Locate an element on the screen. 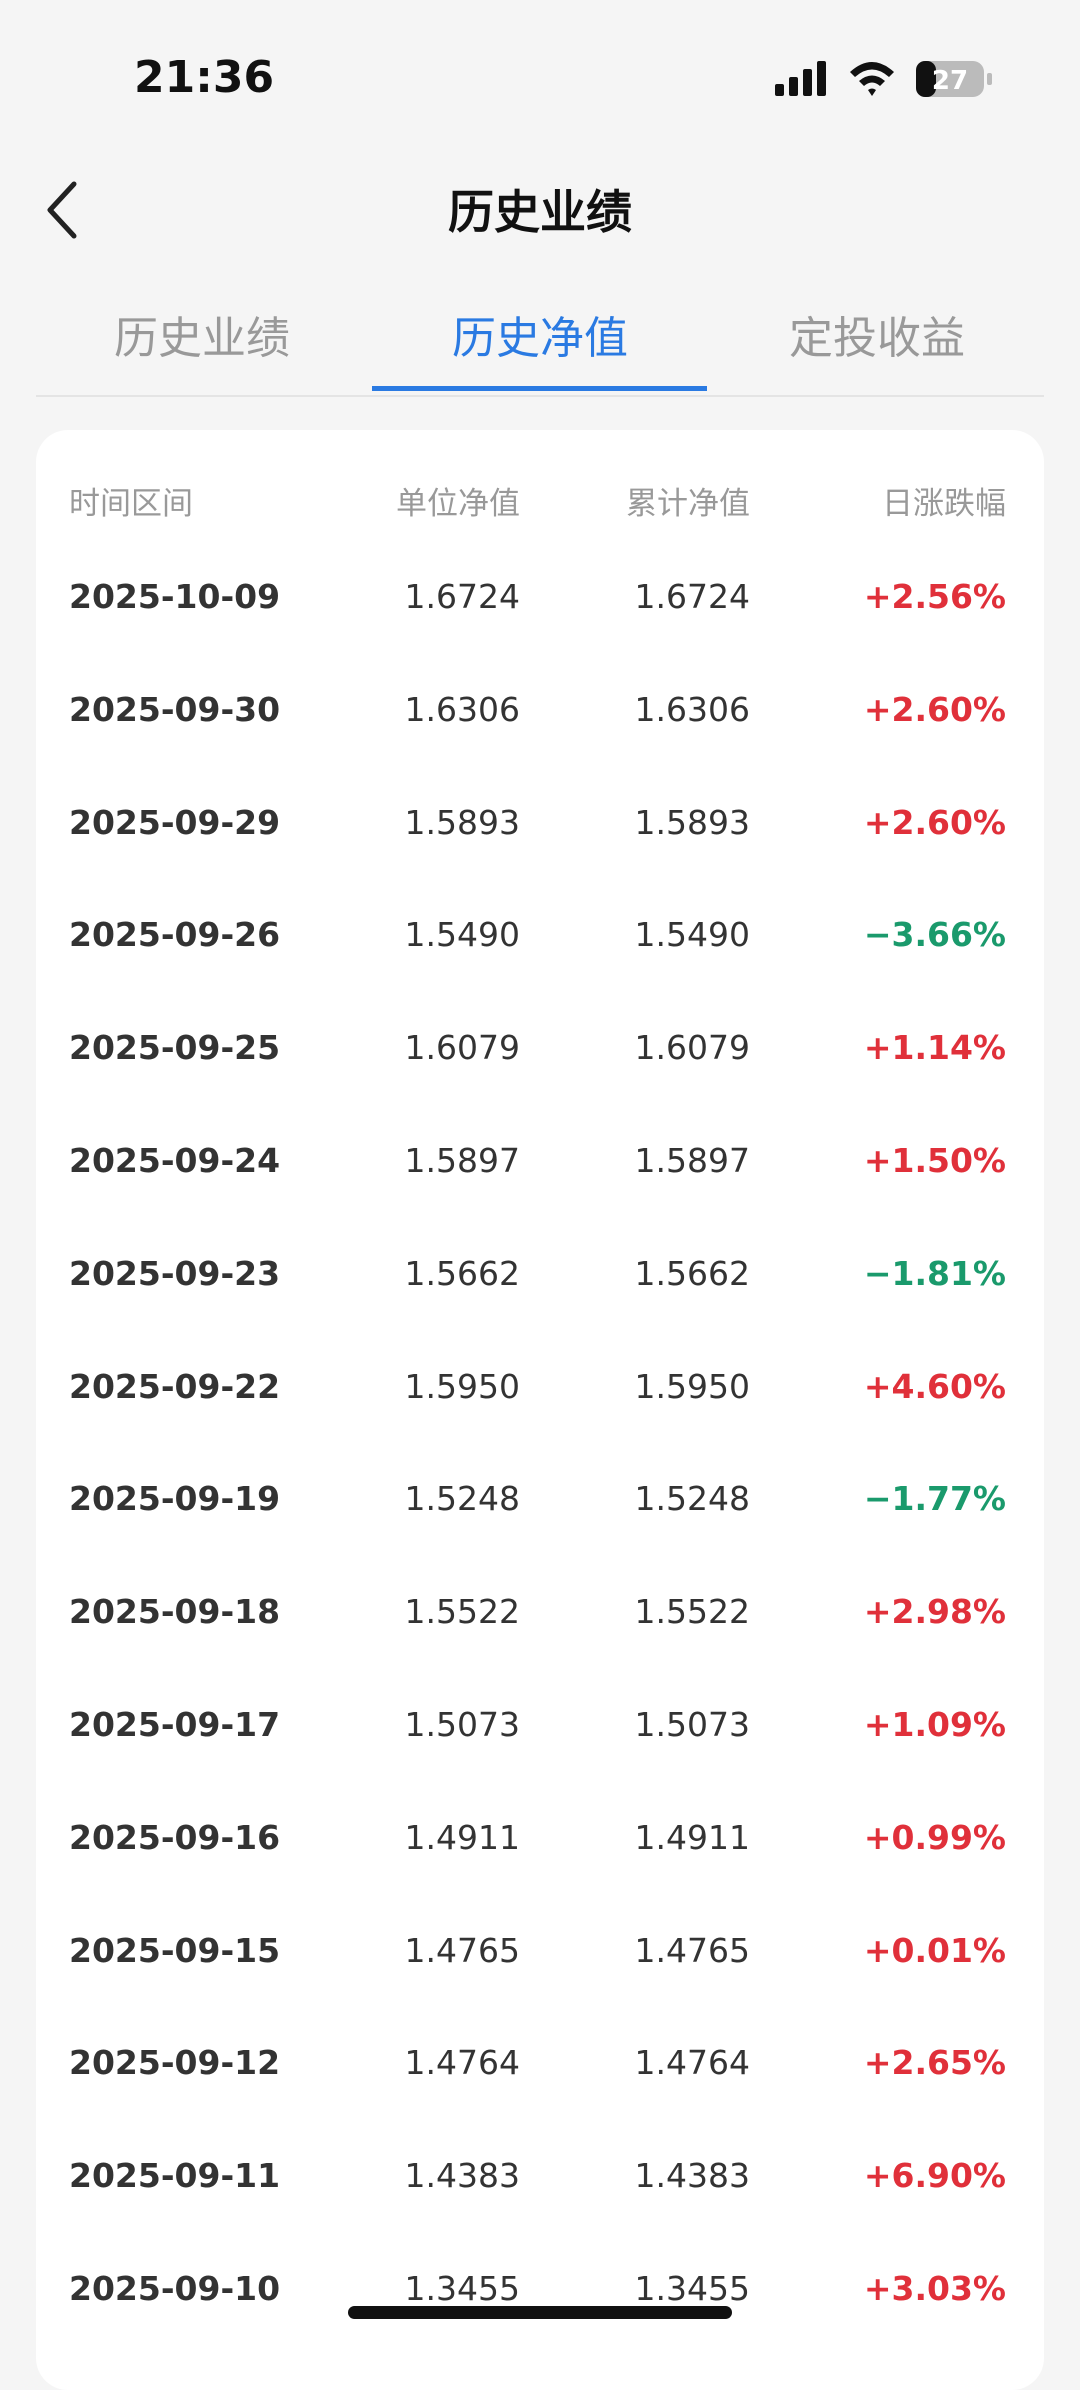 The image size is (1080, 2390). cumulative-nav: 1.5893 is located at coordinates (692, 822).